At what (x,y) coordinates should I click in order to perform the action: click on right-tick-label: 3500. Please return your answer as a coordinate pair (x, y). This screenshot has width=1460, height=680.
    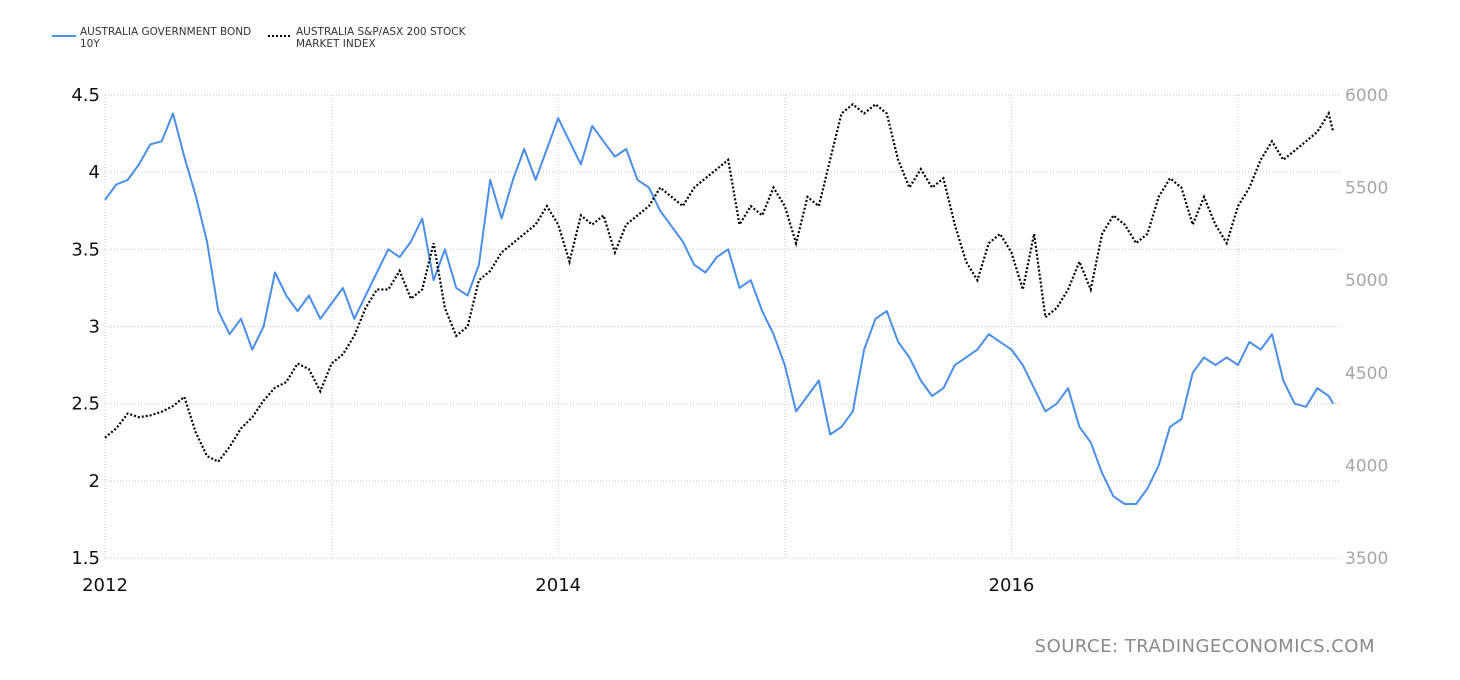
    Looking at the image, I should click on (1366, 559).